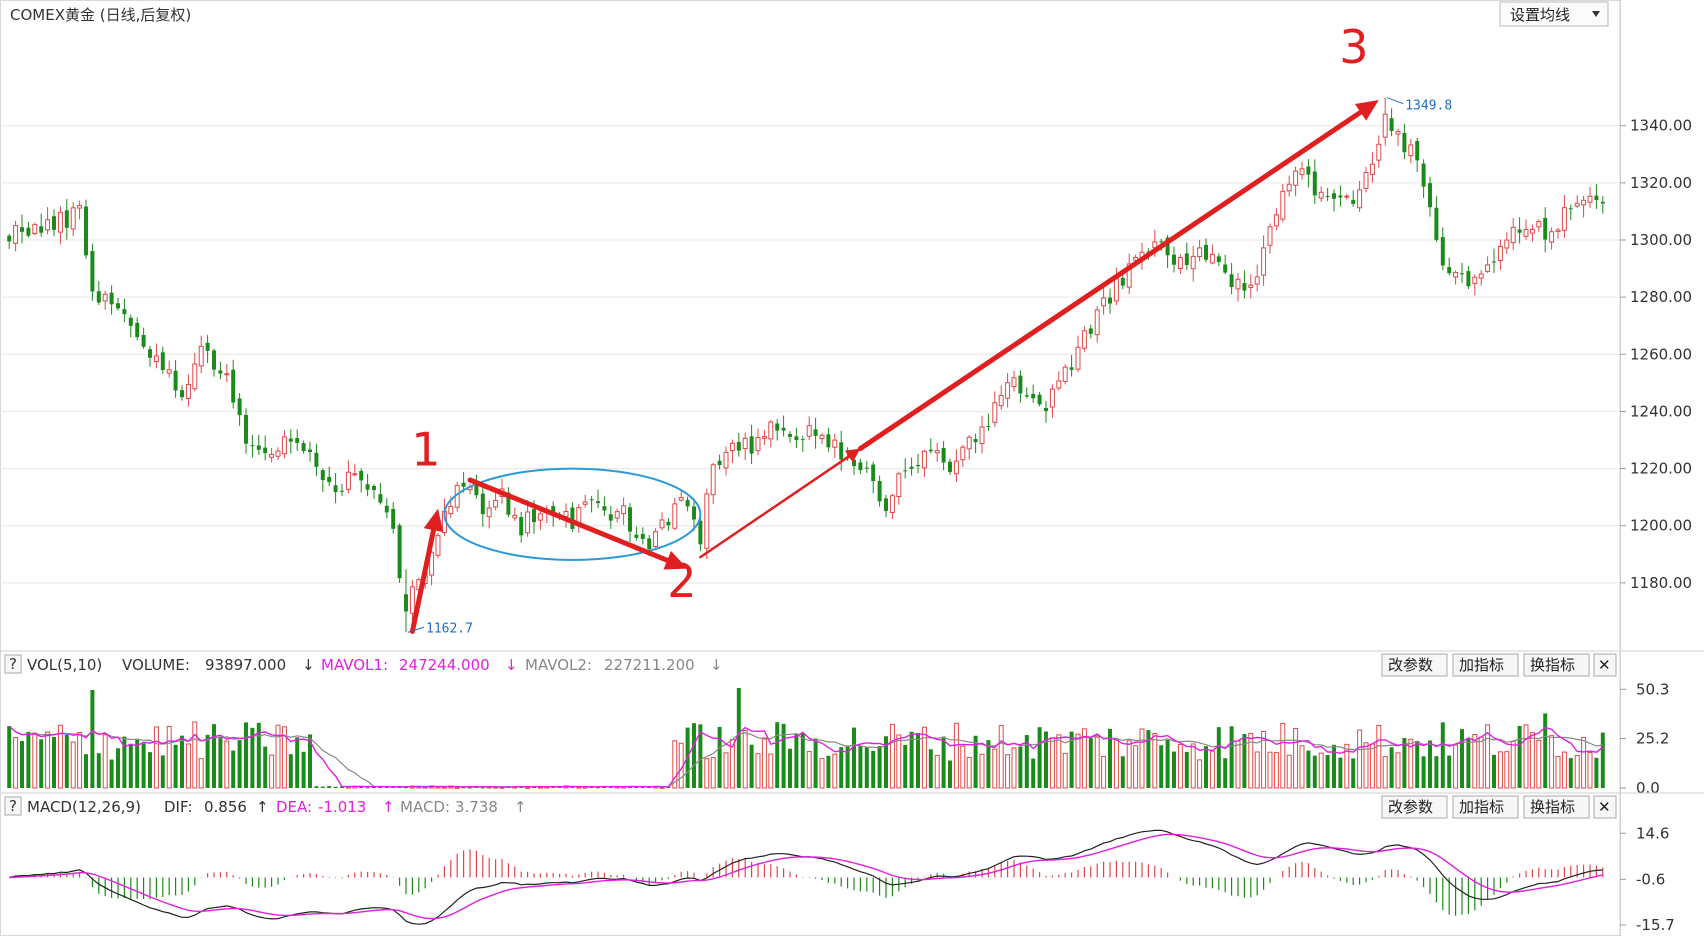 The height and width of the screenshot is (936, 1704). Describe the element at coordinates (1481, 807) in the screenshot. I see `svg-text: 加指标` at that location.